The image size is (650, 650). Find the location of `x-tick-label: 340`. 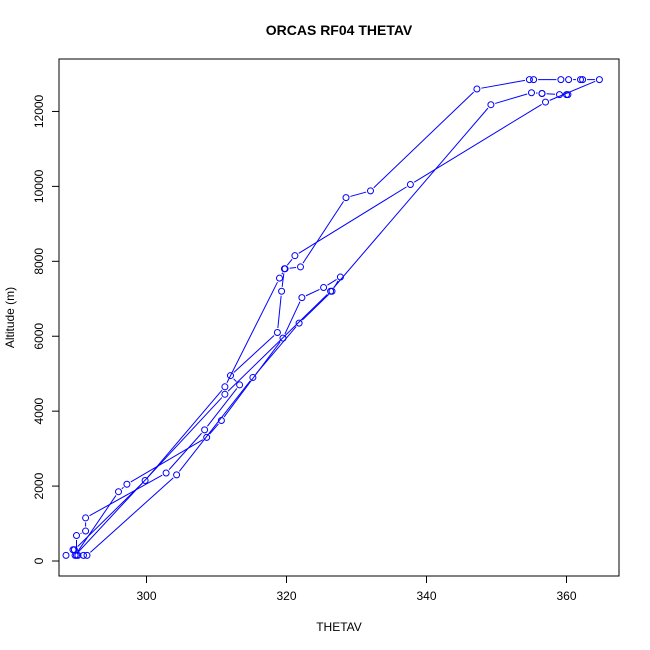

x-tick-label: 340 is located at coordinates (426, 596).